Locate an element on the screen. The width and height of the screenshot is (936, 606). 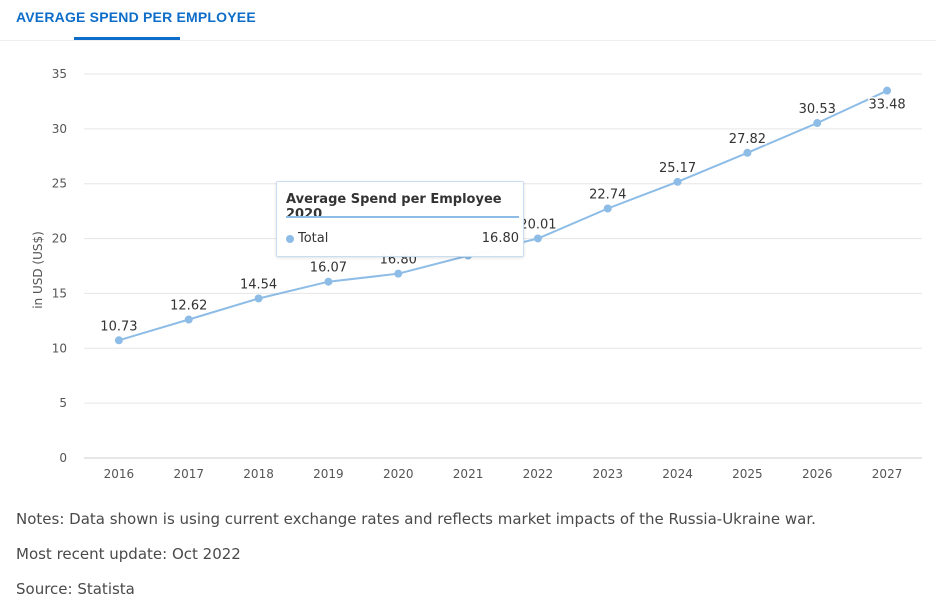
chart-update-date: Most recent update: Oct 2022 is located at coordinates (128, 554).